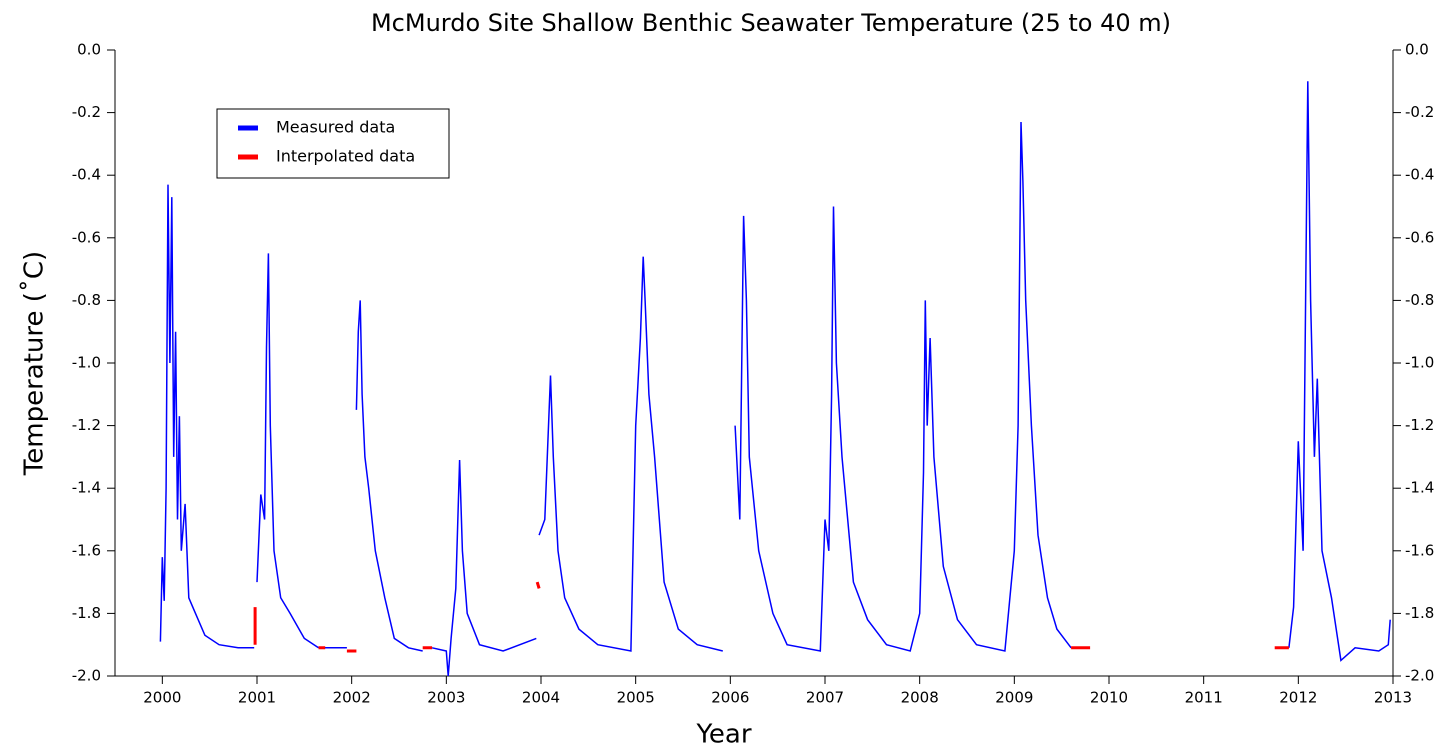 Image resolution: width=1448 pixels, height=753 pixels. What do you see at coordinates (162, 698) in the screenshot?
I see `x-tick-label: 2000` at bounding box center [162, 698].